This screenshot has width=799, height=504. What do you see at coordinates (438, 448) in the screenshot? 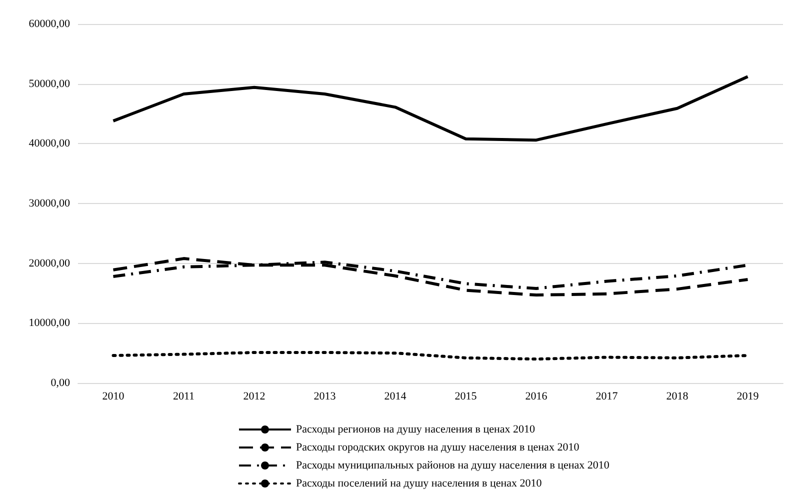
I see `legend-label: Расходы городских округов на душу населения в ценах 2010` at bounding box center [438, 448].